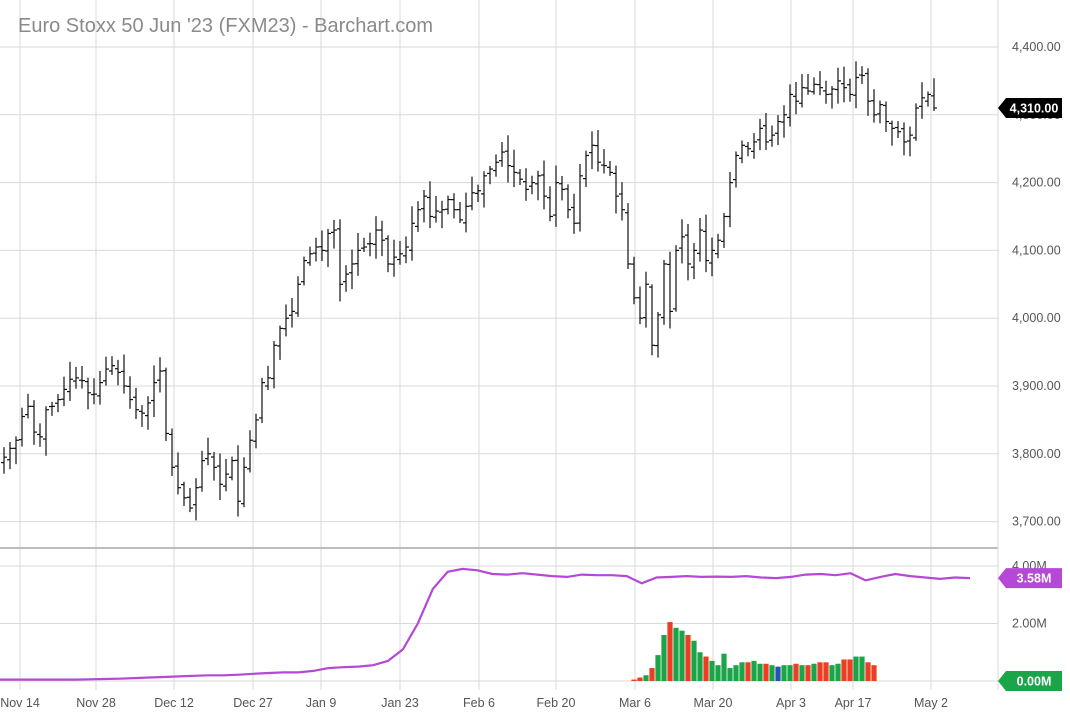 The image size is (1070, 716). What do you see at coordinates (96, 703) in the screenshot?
I see `date-tick-label: Nov 28` at bounding box center [96, 703].